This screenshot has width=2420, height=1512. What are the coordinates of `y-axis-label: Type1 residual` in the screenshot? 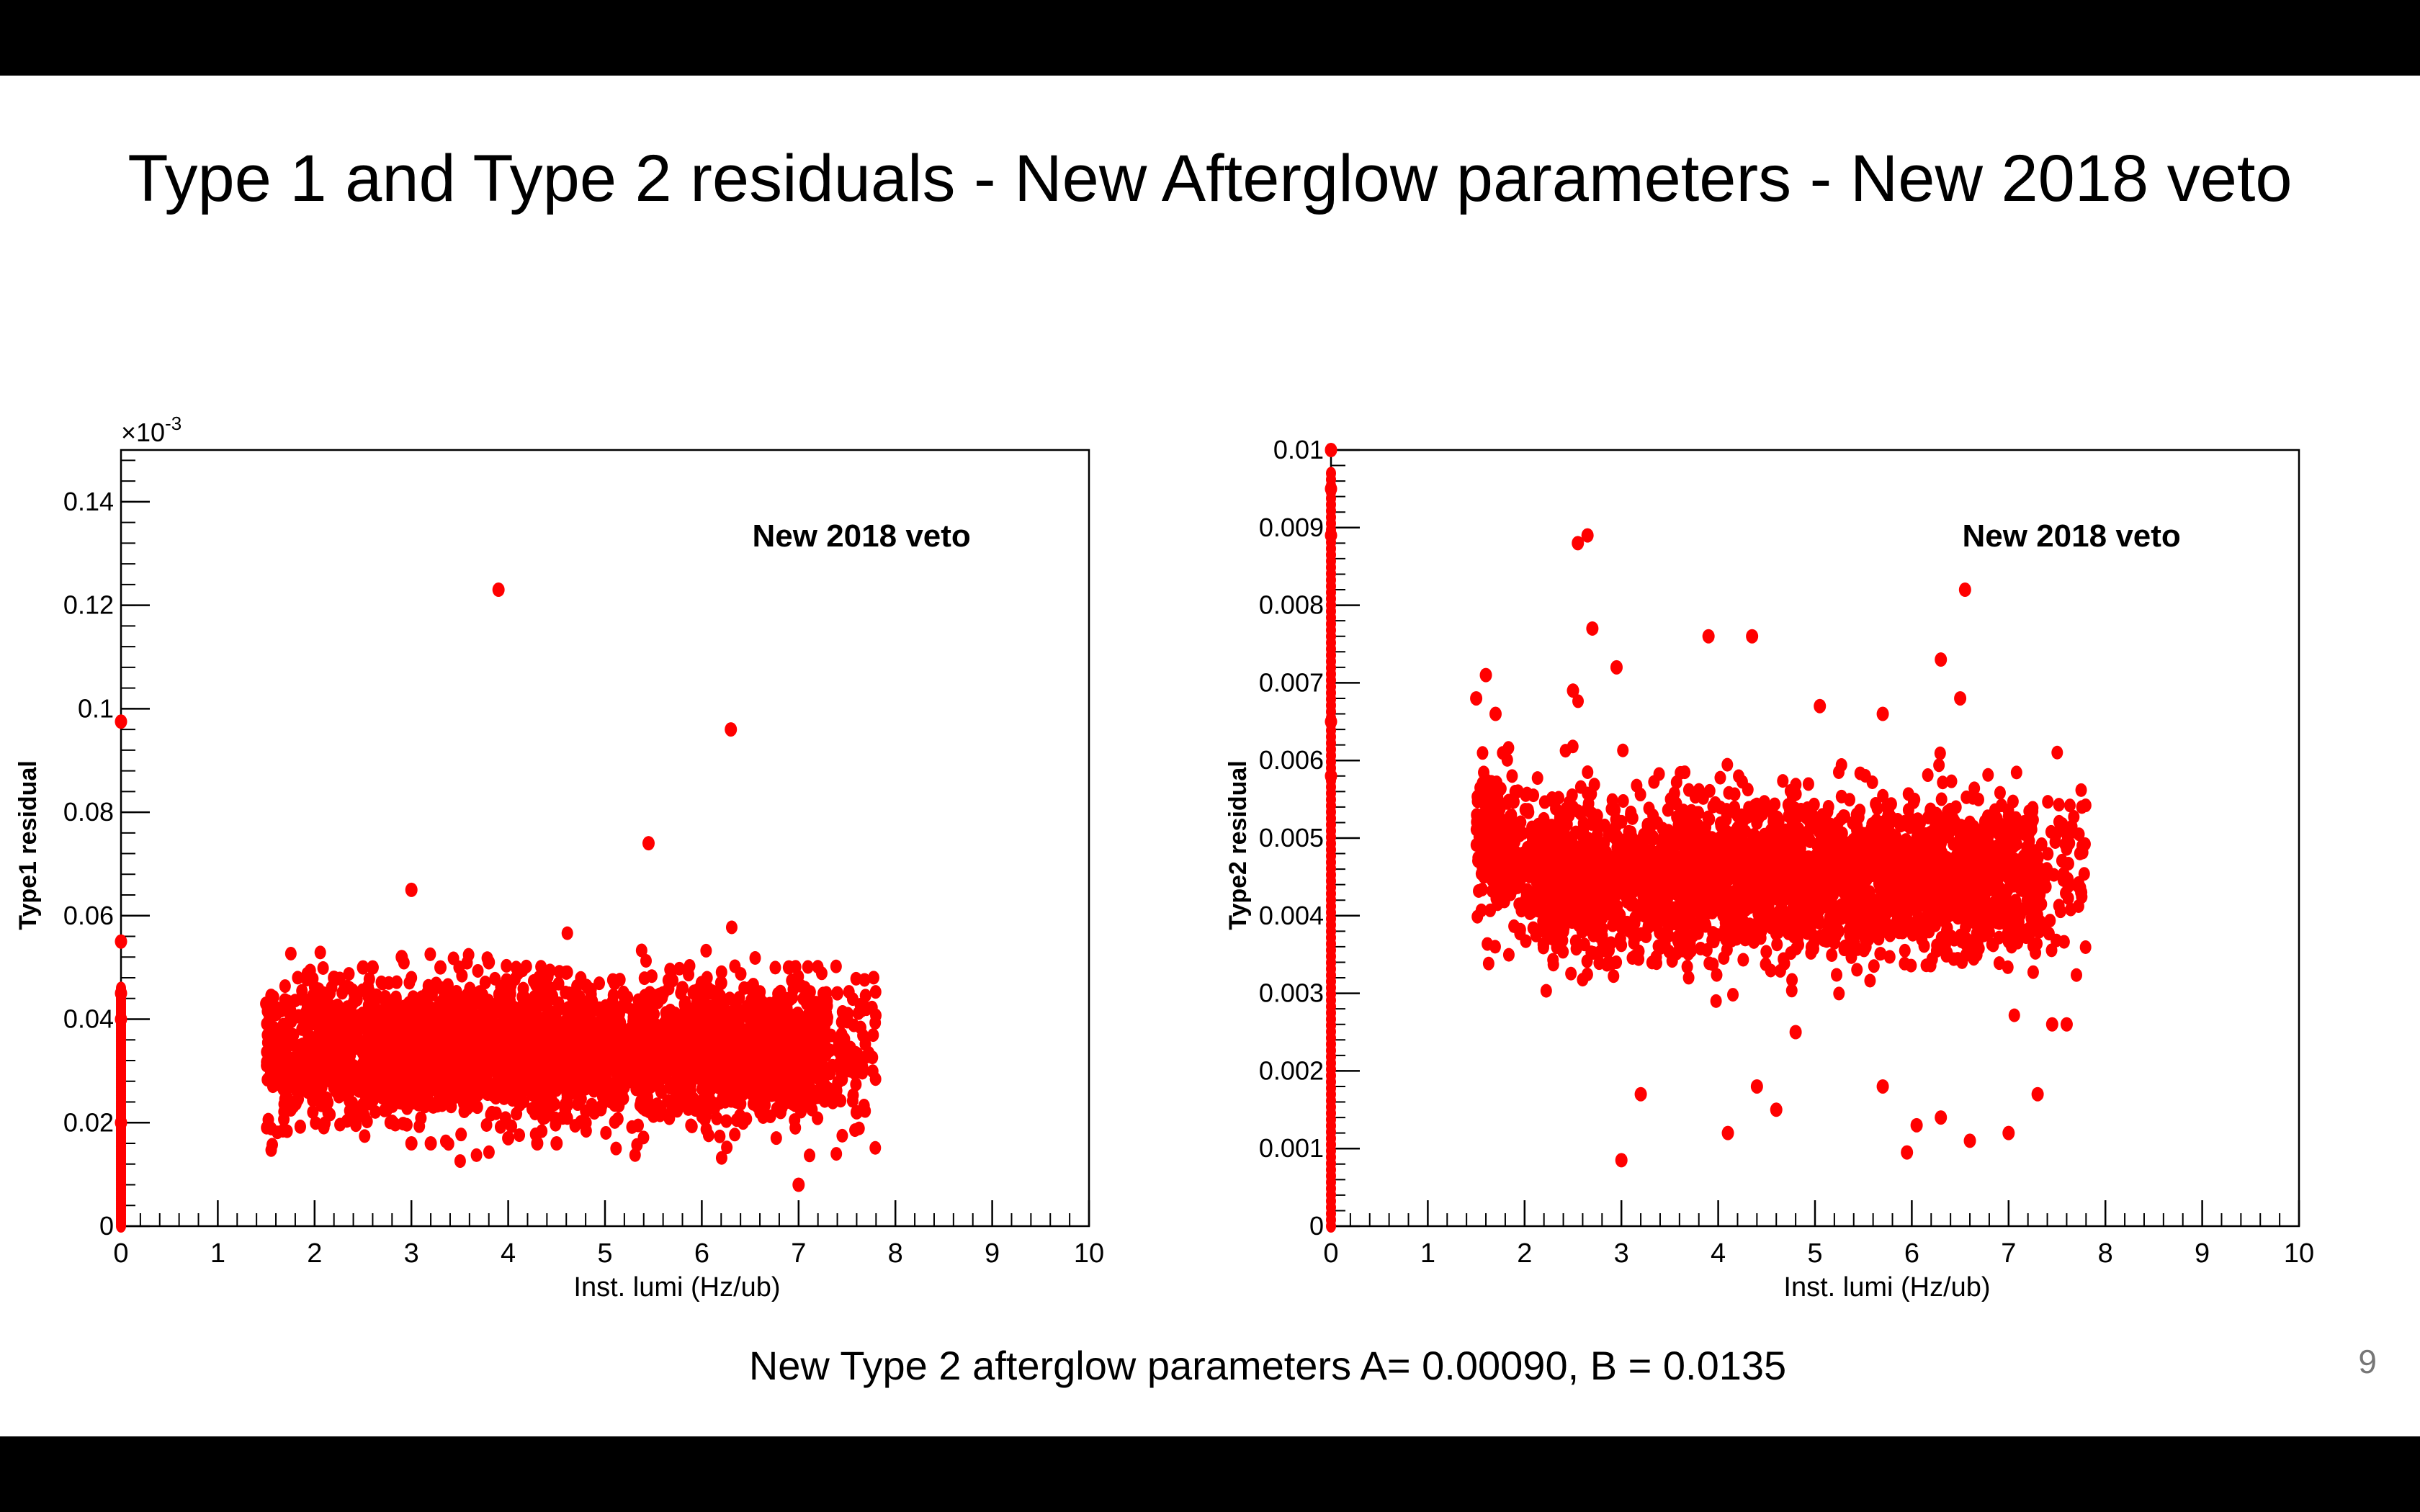 It's located at (28, 845).